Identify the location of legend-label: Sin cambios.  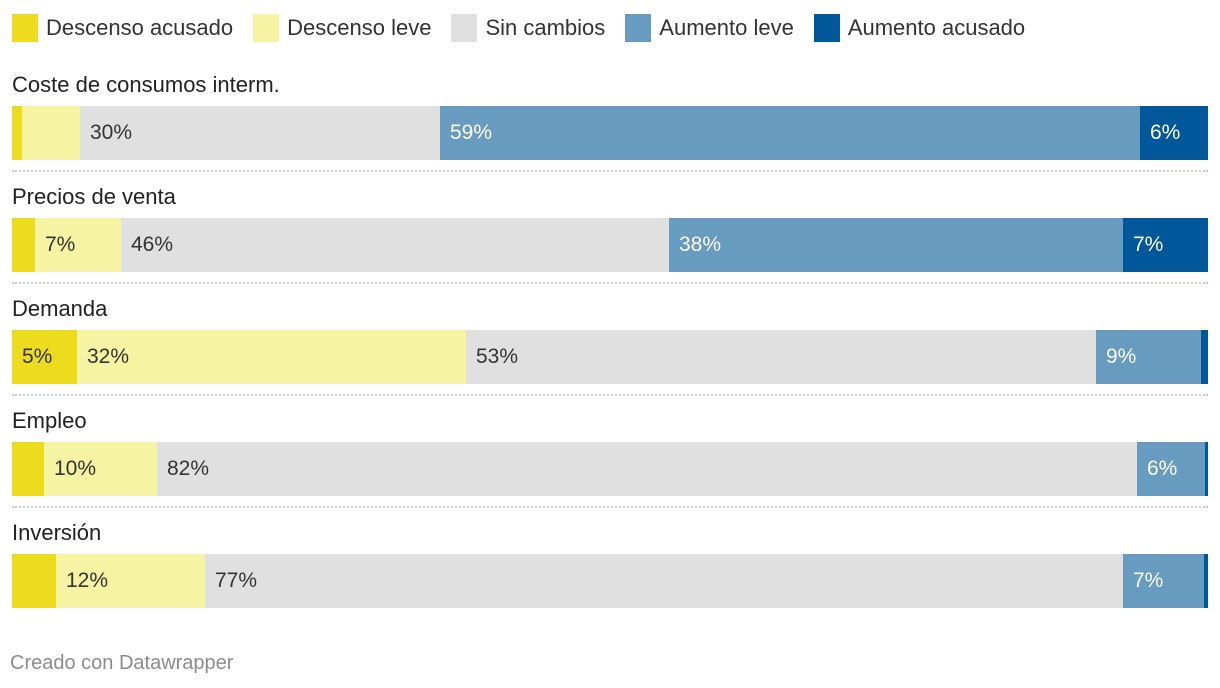
(545, 27).